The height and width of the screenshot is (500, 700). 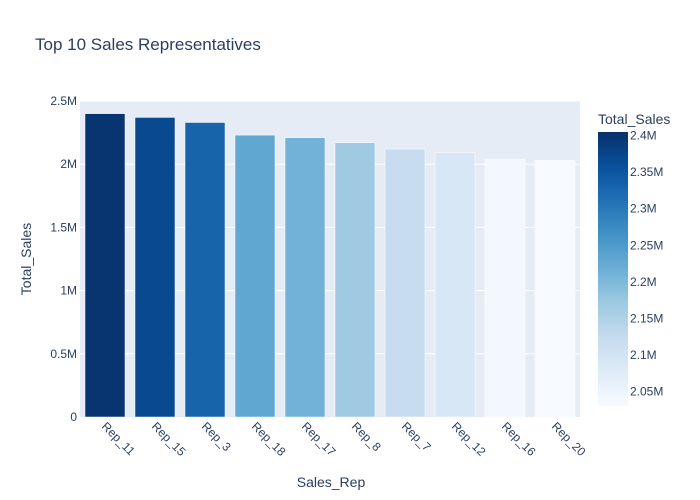 What do you see at coordinates (63, 227) in the screenshot?
I see `y-tick-label: 1.5M` at bounding box center [63, 227].